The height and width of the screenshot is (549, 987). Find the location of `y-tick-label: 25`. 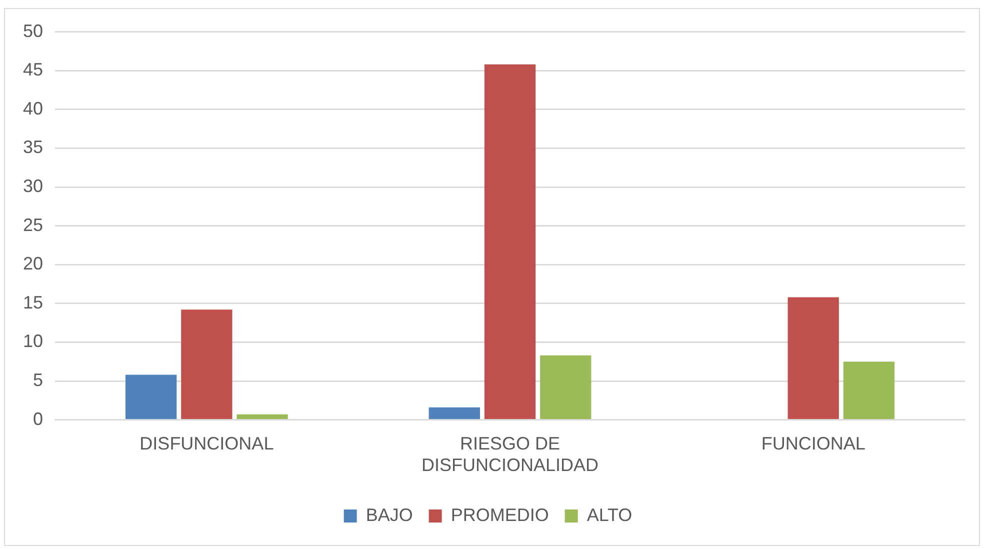

y-tick-label: 25 is located at coordinates (33, 224).